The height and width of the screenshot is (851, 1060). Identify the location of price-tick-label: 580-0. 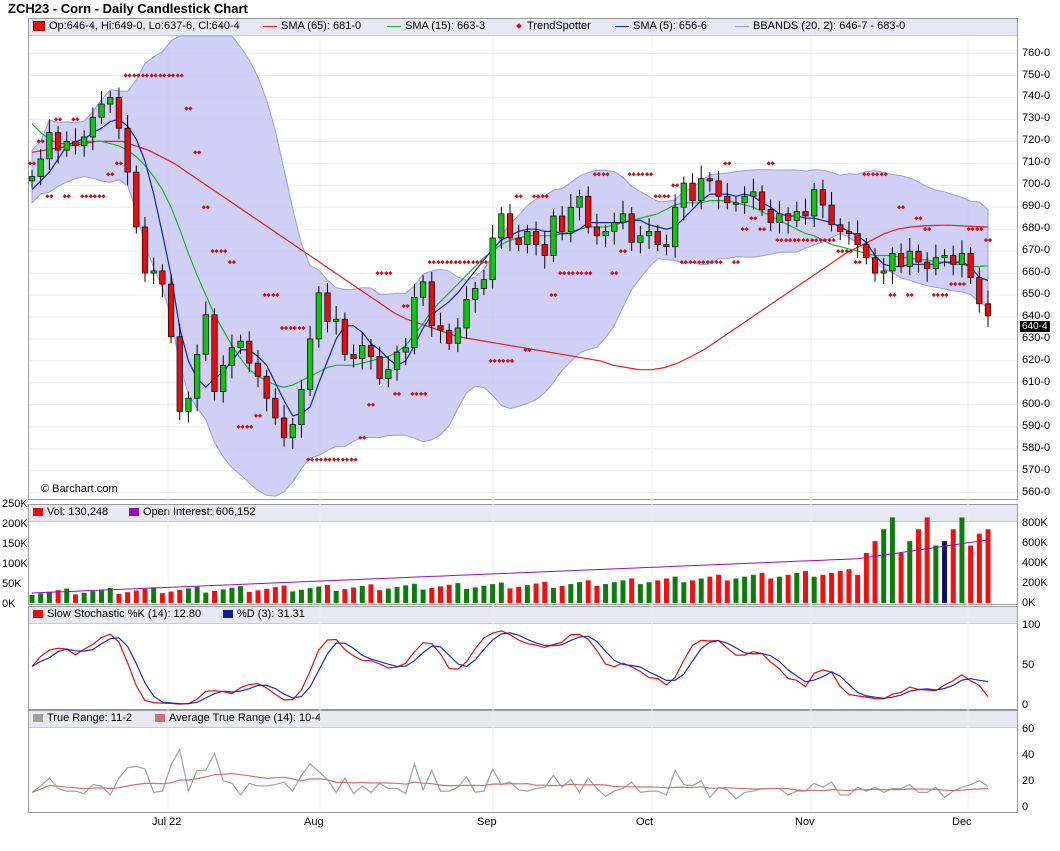
(1036, 447).